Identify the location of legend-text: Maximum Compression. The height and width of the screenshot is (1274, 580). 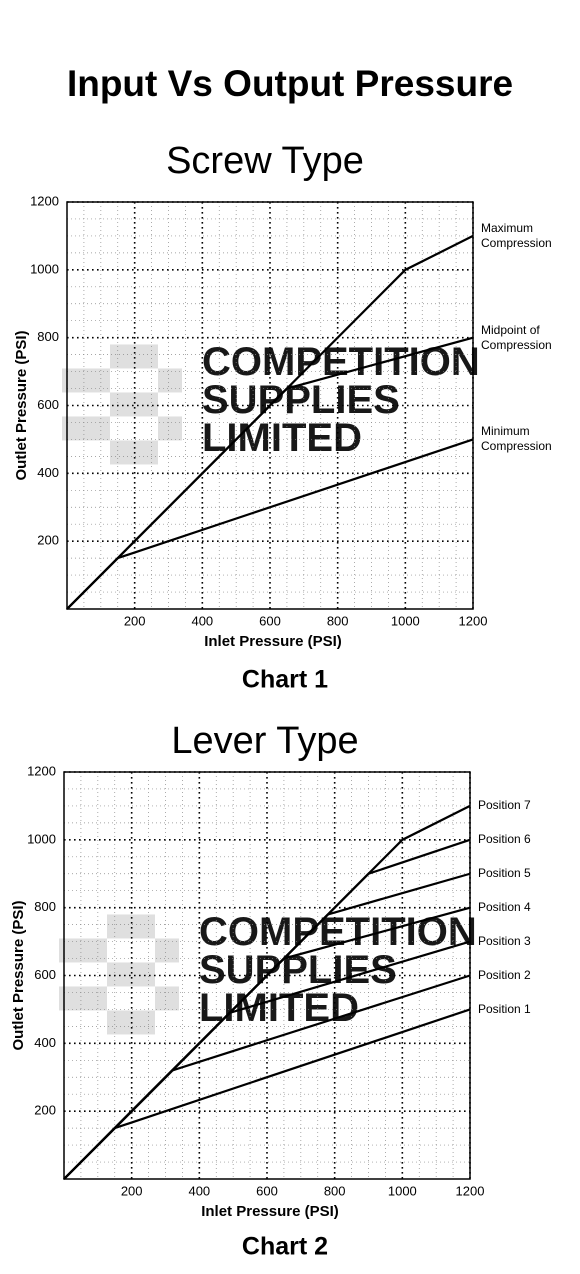
(516, 235).